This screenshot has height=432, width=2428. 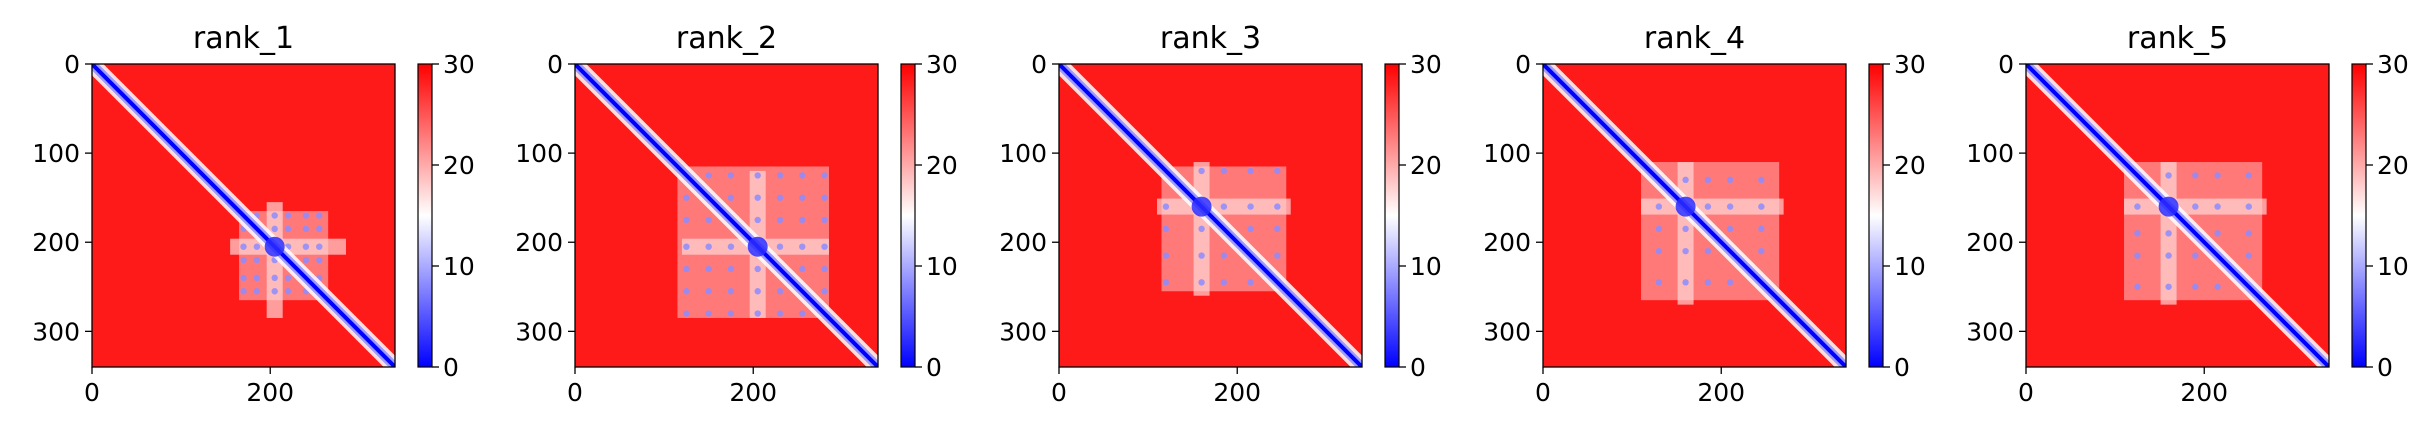 What do you see at coordinates (1210, 38) in the screenshot?
I see `chart-title: rank_3` at bounding box center [1210, 38].